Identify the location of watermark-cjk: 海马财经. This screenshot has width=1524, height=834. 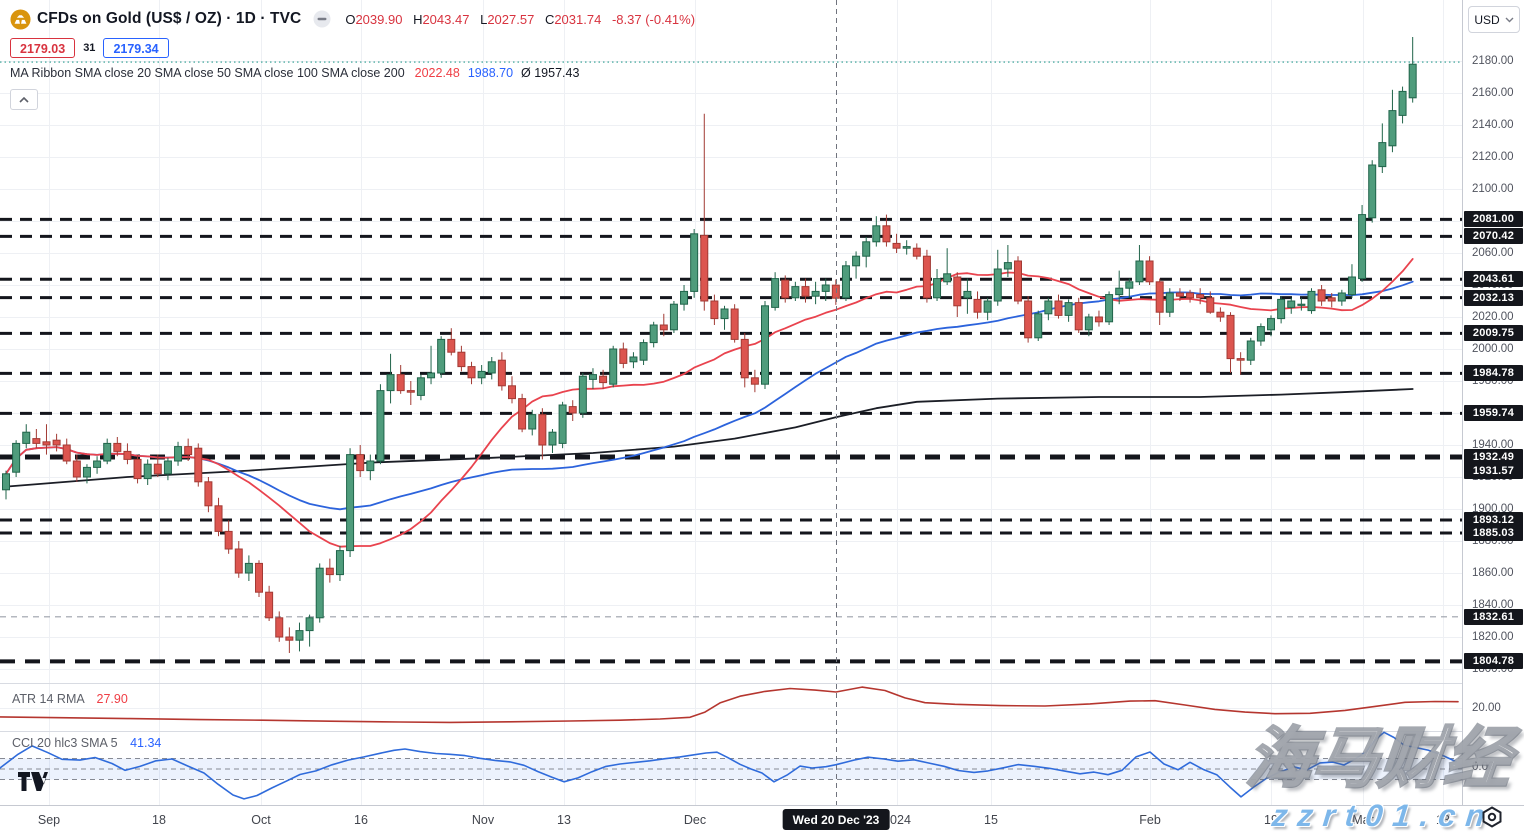
(1379, 758).